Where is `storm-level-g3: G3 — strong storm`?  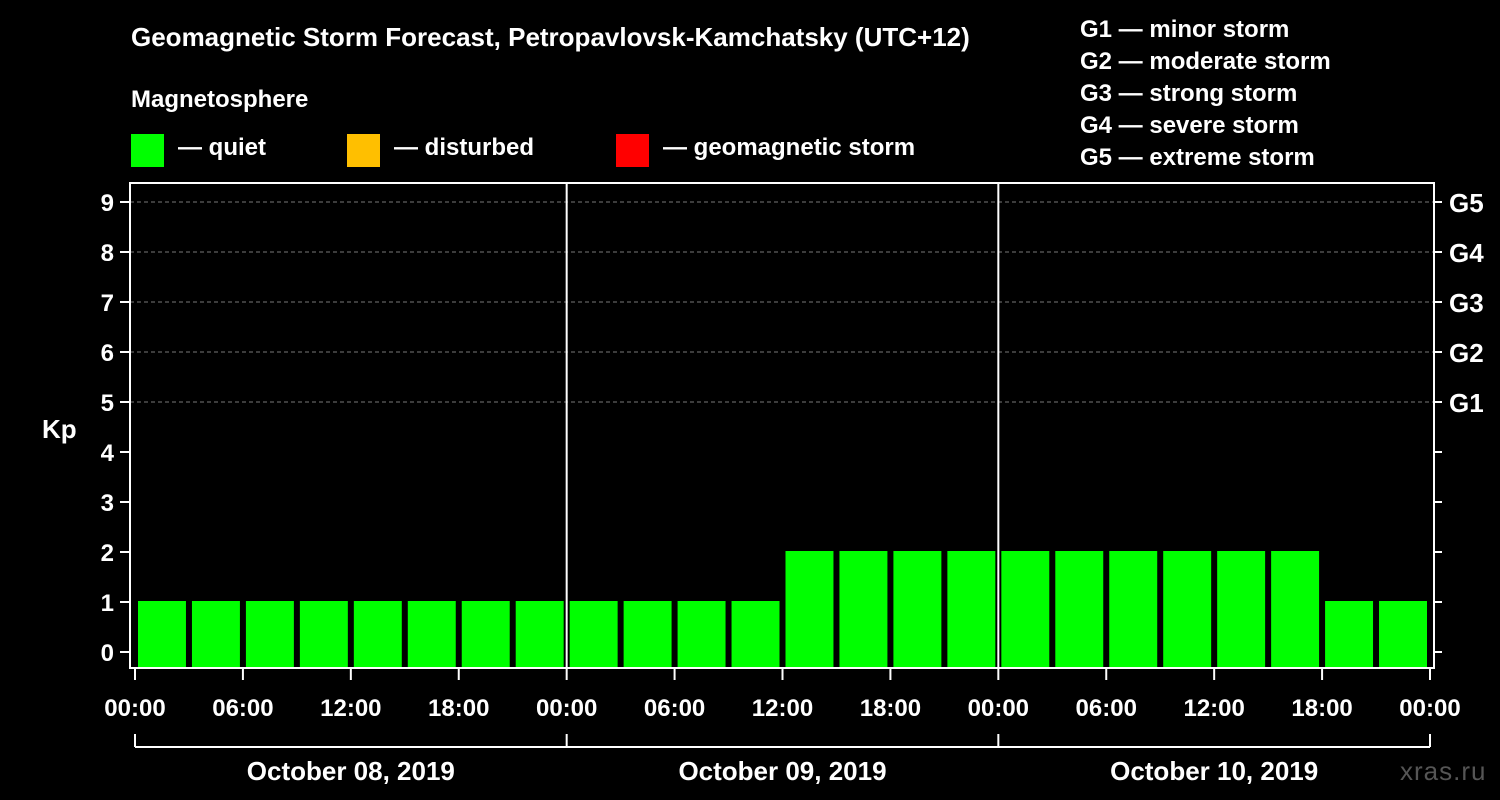
storm-level-g3: G3 — strong storm is located at coordinates (1189, 93).